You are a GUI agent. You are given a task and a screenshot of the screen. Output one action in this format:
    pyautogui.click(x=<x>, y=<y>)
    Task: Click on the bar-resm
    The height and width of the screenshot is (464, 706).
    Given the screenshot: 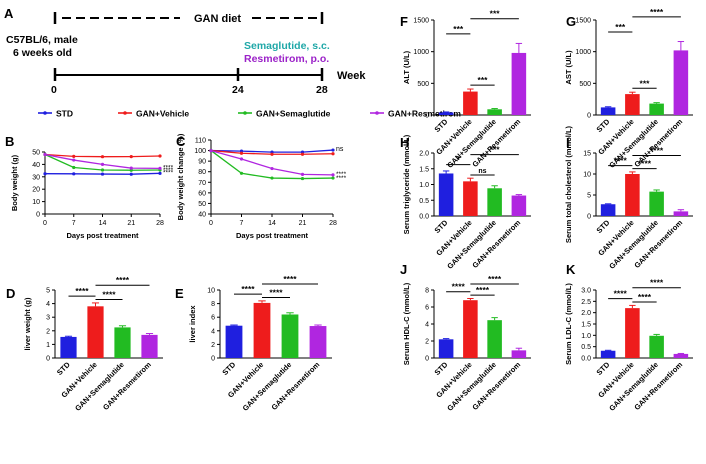 What is the action you would take?
    pyautogui.click(x=681, y=355)
    